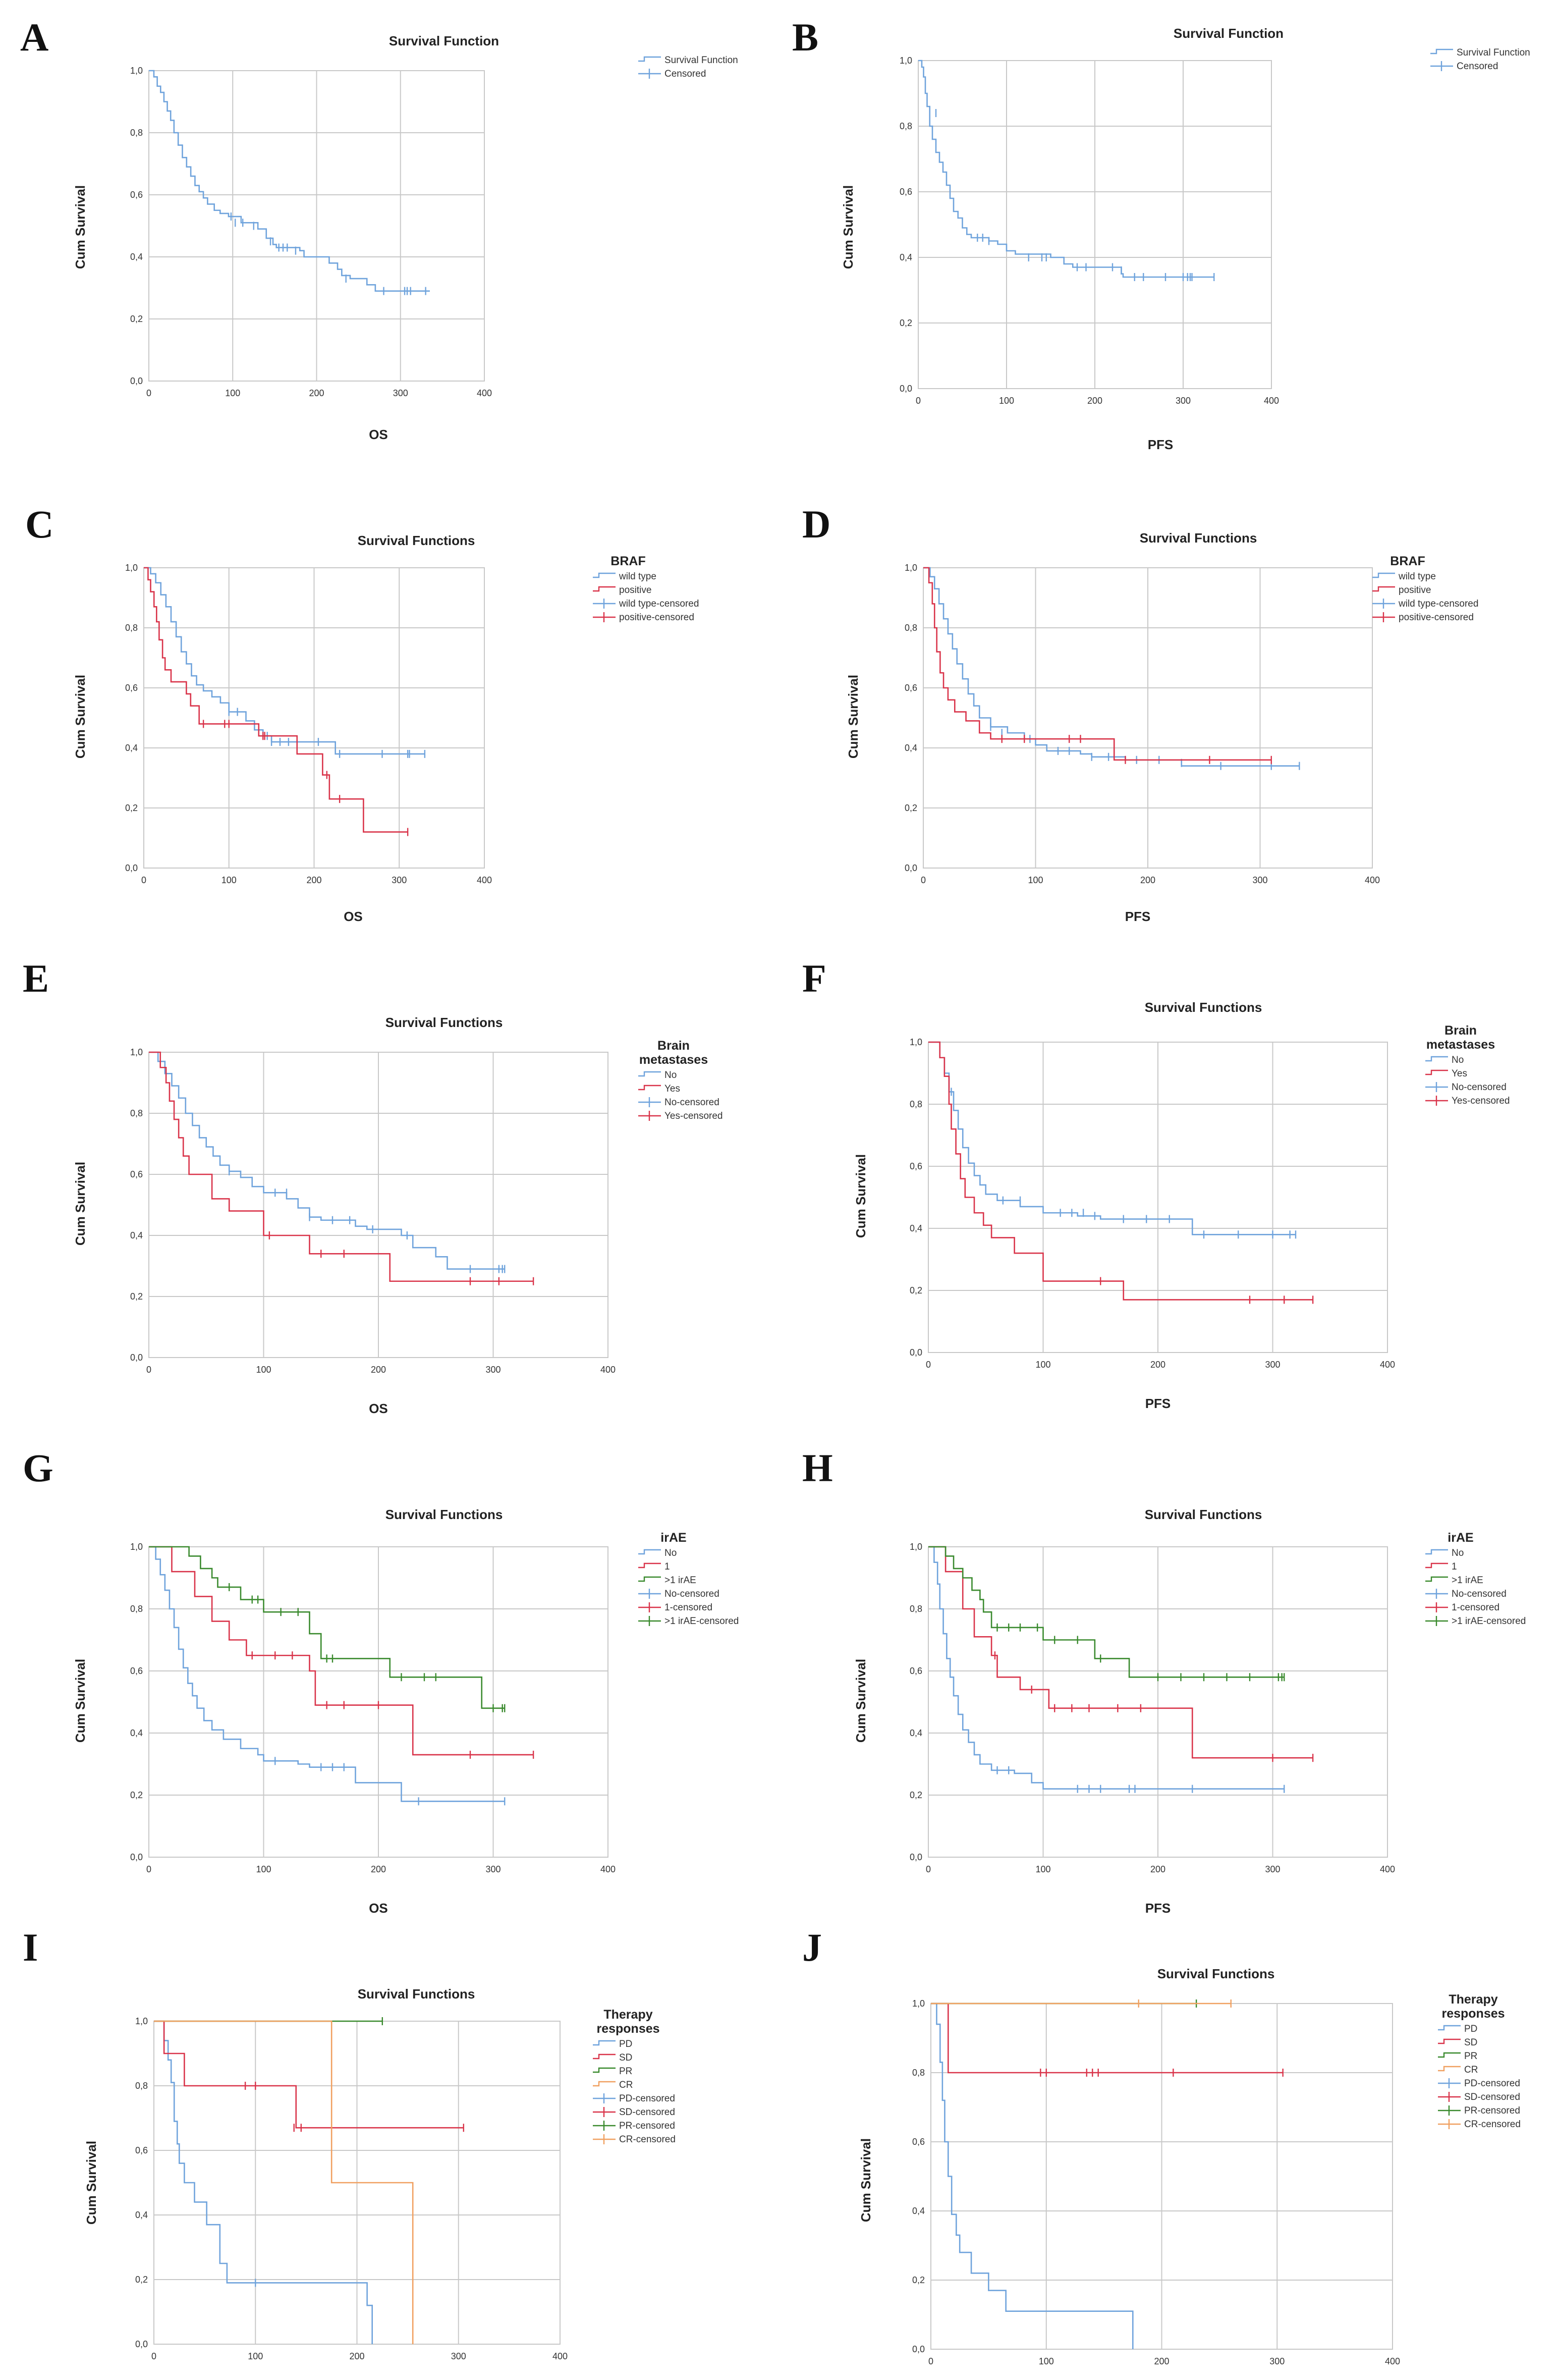  Describe the element at coordinates (701, 60) in the screenshot. I see `legend-entry: Survival Function` at that location.